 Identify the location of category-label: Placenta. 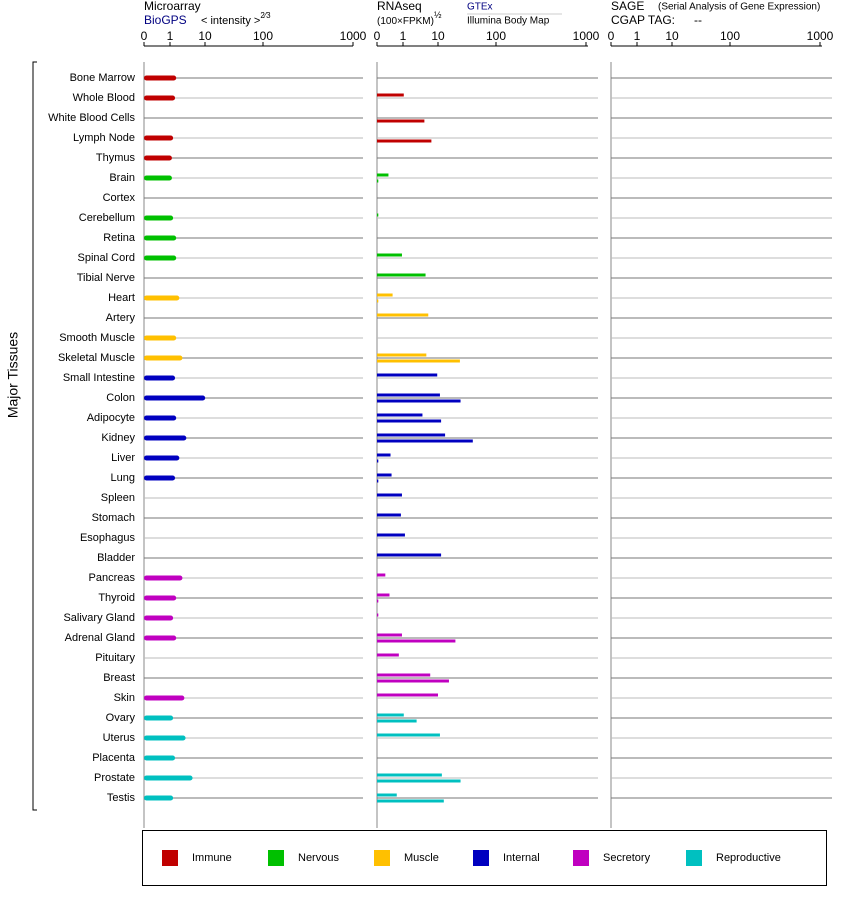
(114, 758).